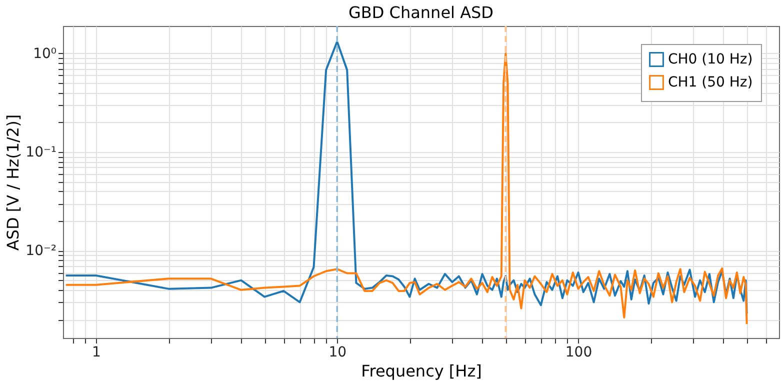  What do you see at coordinates (337, 352) in the screenshot?
I see `x-tick-label: 10` at bounding box center [337, 352].